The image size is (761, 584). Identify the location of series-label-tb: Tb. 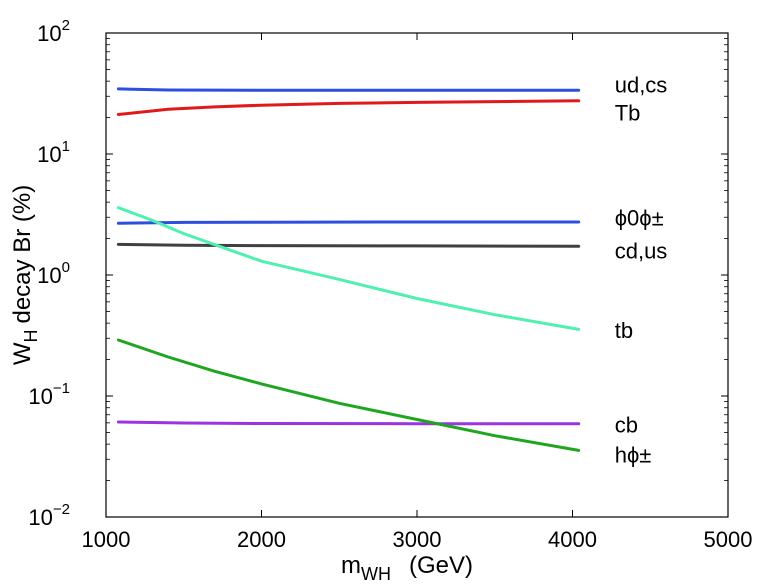
(628, 113).